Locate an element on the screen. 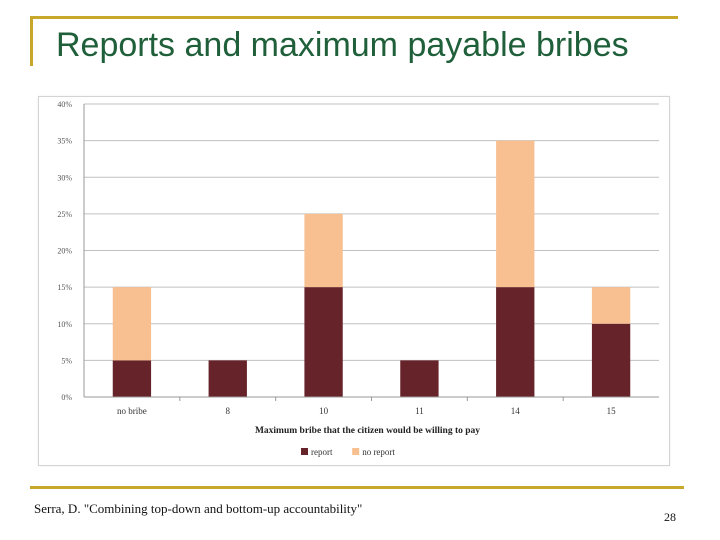 This screenshot has height=540, width=720. bottom-accent-rule is located at coordinates (357, 487).